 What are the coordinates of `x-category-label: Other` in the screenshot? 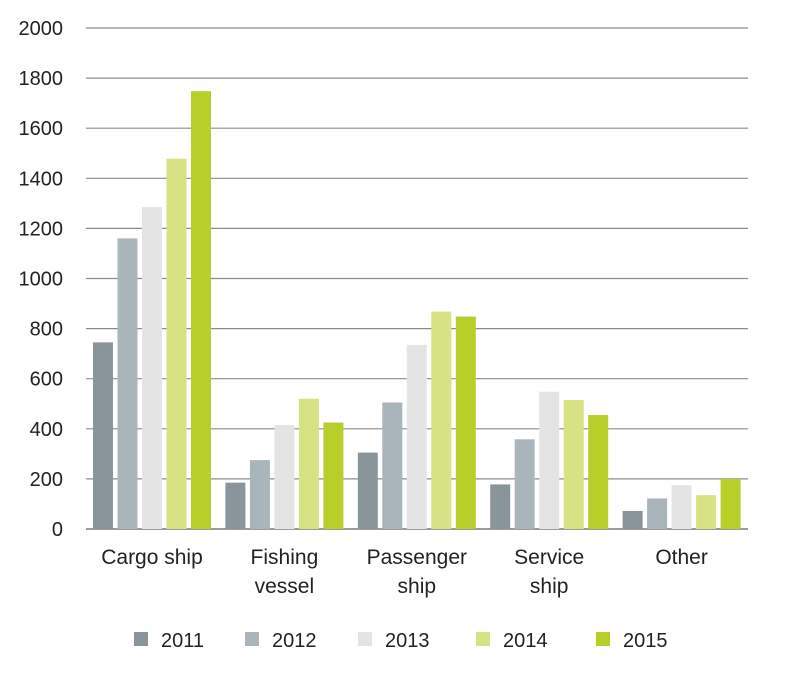 It's located at (681, 557).